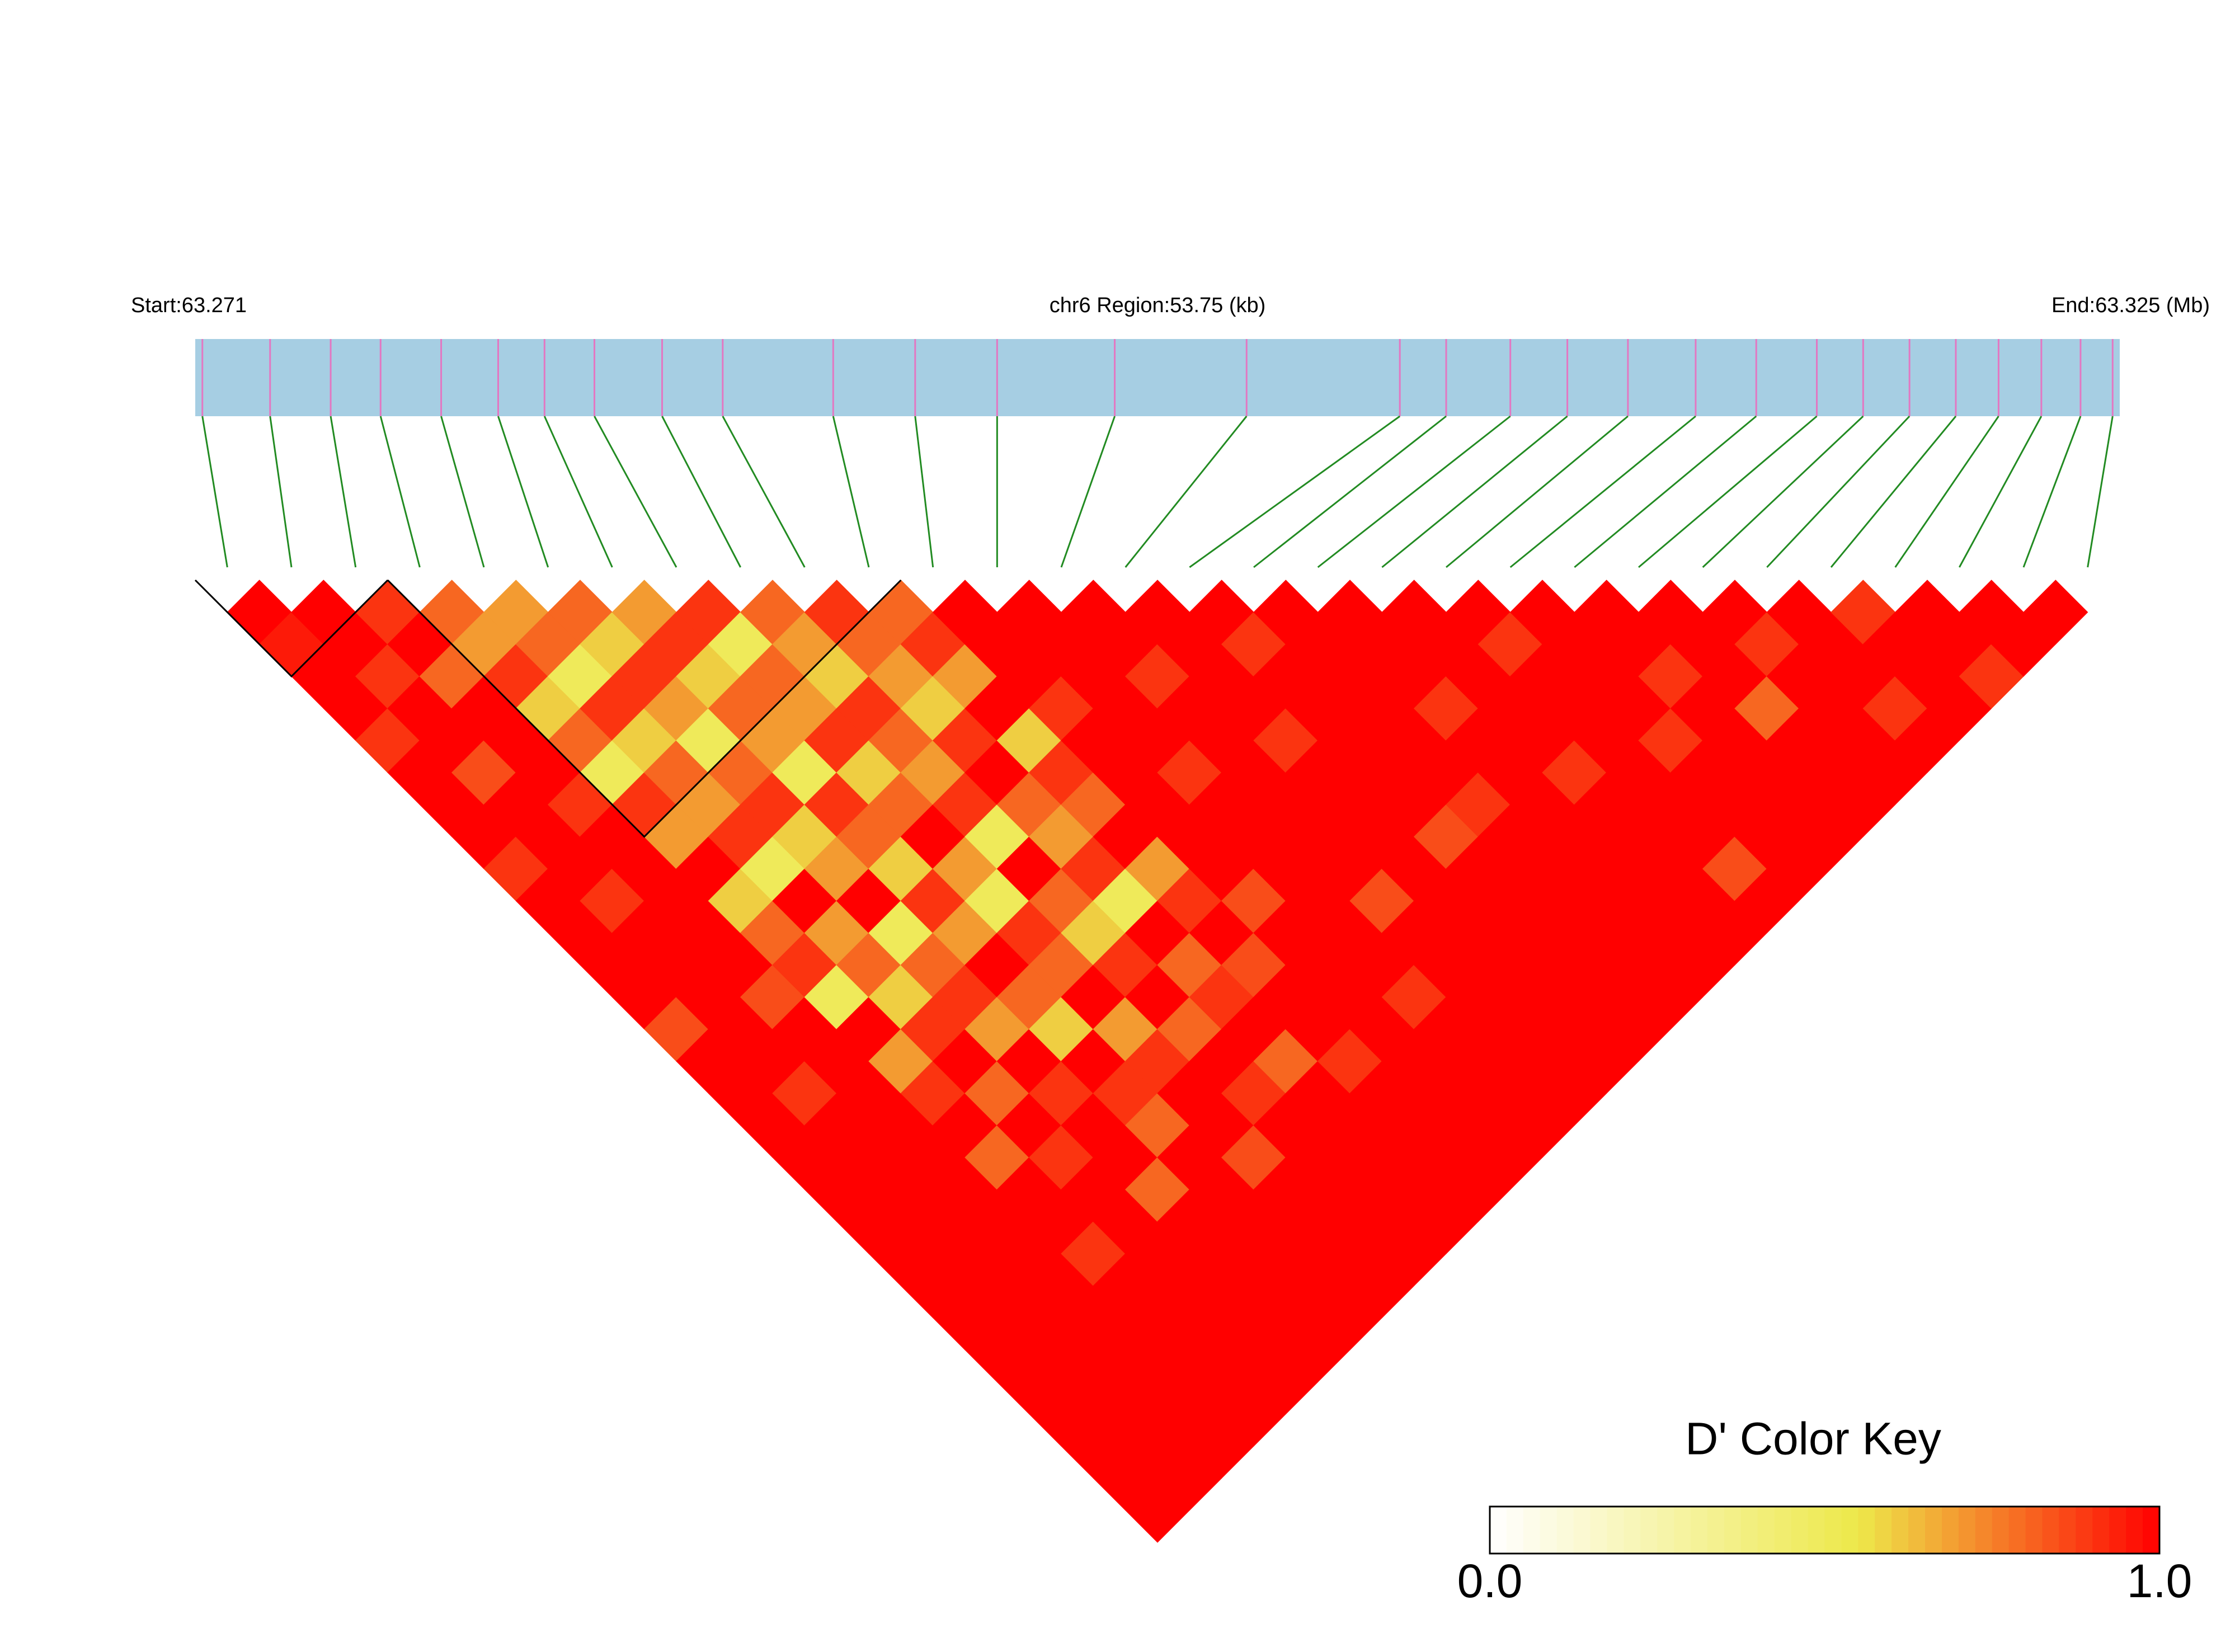 The image size is (2235, 1652). What do you see at coordinates (2131, 306) in the screenshot?
I see `end-label: End:63.325 (Mb)` at bounding box center [2131, 306].